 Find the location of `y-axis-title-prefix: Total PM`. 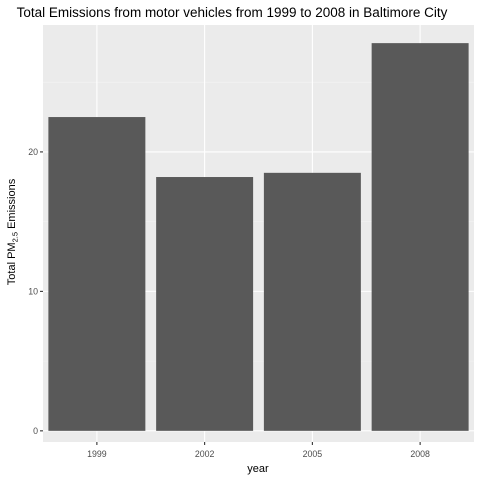

y-axis-title-prefix: Total PM is located at coordinates (12, 263).